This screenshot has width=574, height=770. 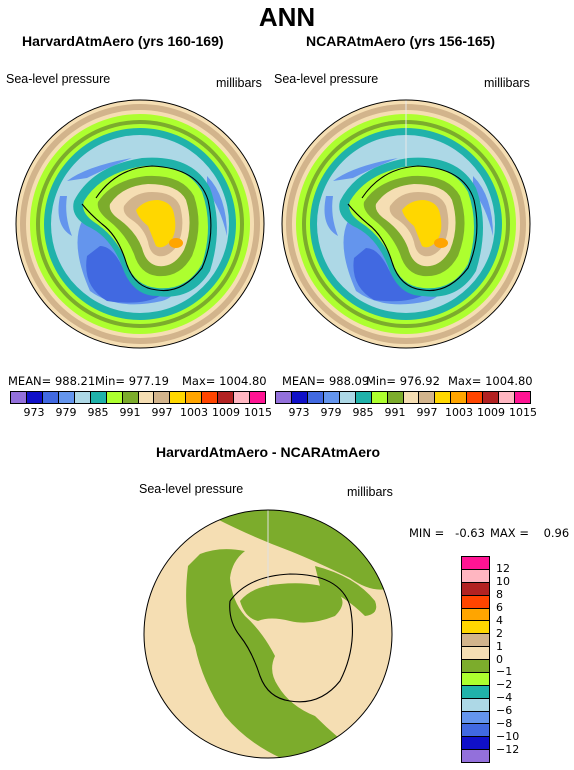 I want to click on left-colorbar-tick-label: 1009, so click(x=226, y=412).